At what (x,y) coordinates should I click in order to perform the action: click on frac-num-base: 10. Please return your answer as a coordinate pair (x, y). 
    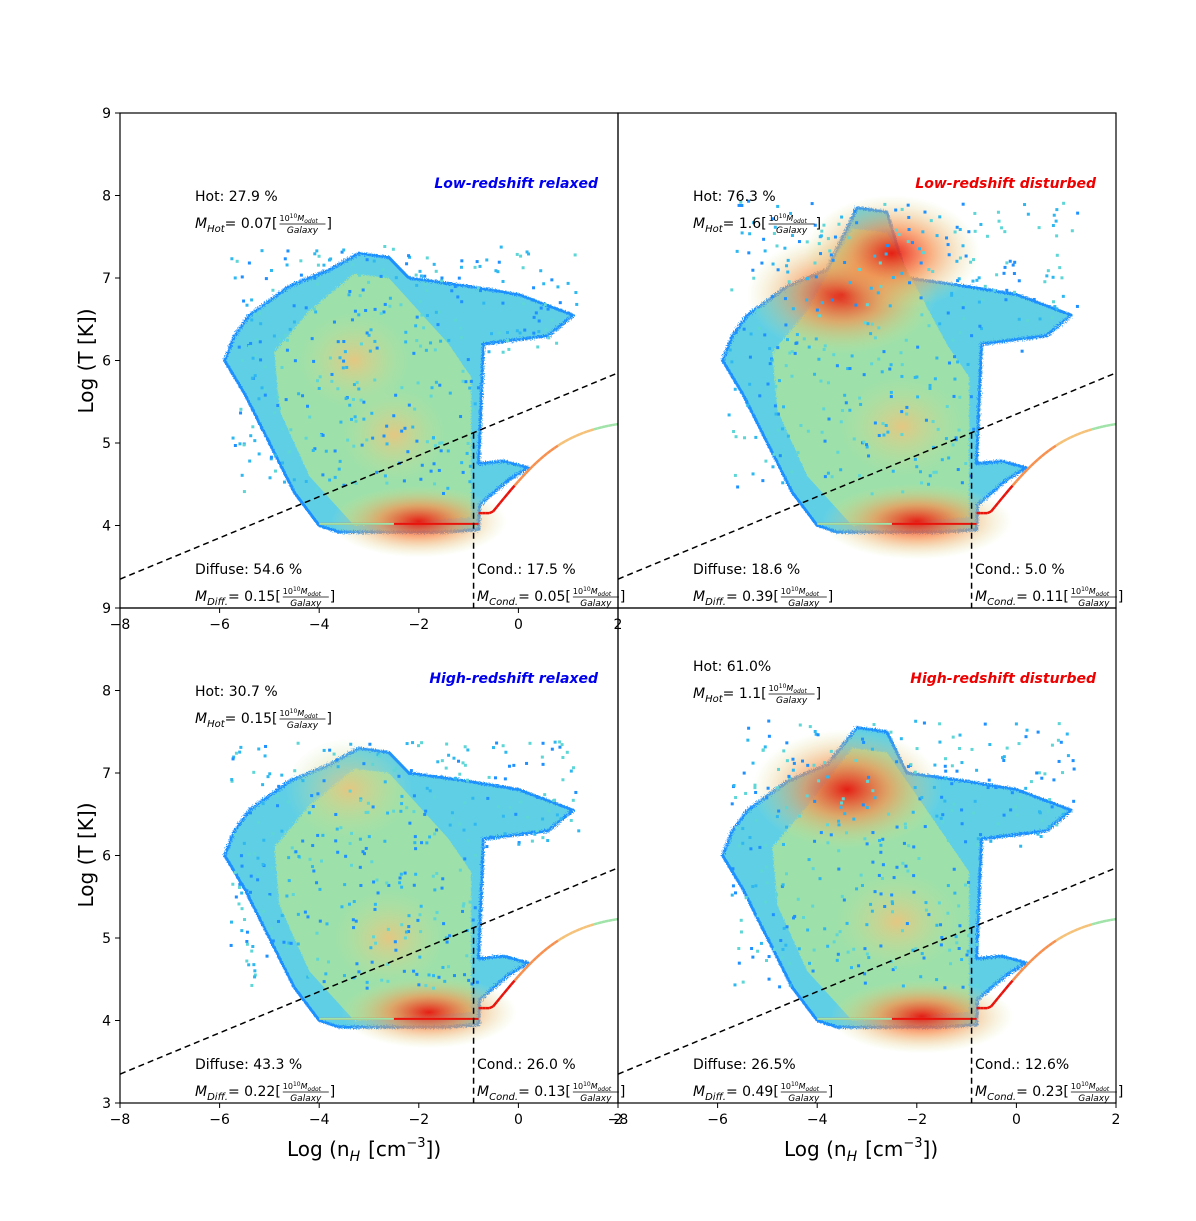
    Looking at the image, I should click on (578, 1086).